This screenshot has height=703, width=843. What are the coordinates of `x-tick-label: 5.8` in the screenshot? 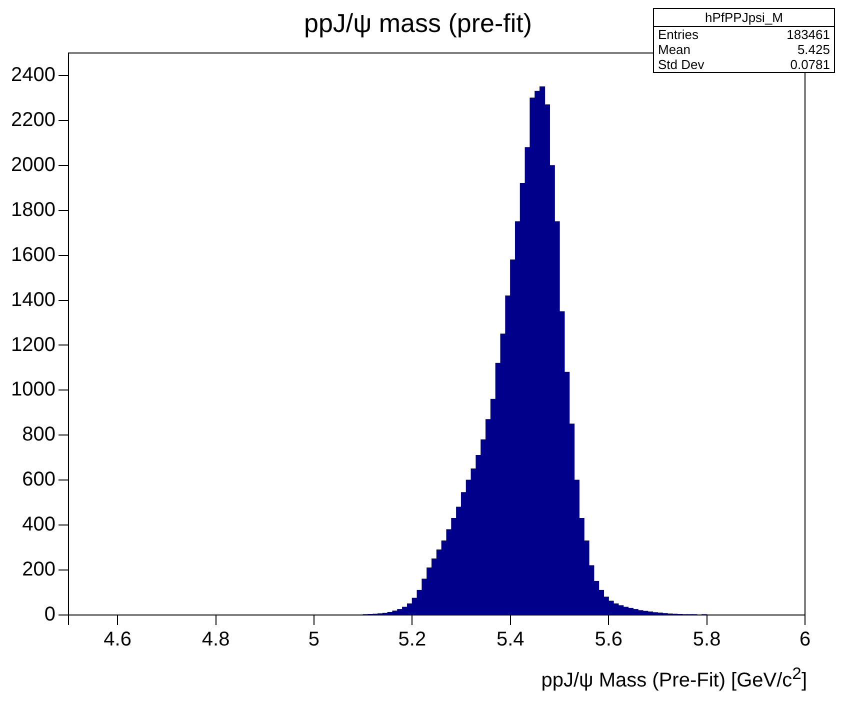 It's located at (706, 639).